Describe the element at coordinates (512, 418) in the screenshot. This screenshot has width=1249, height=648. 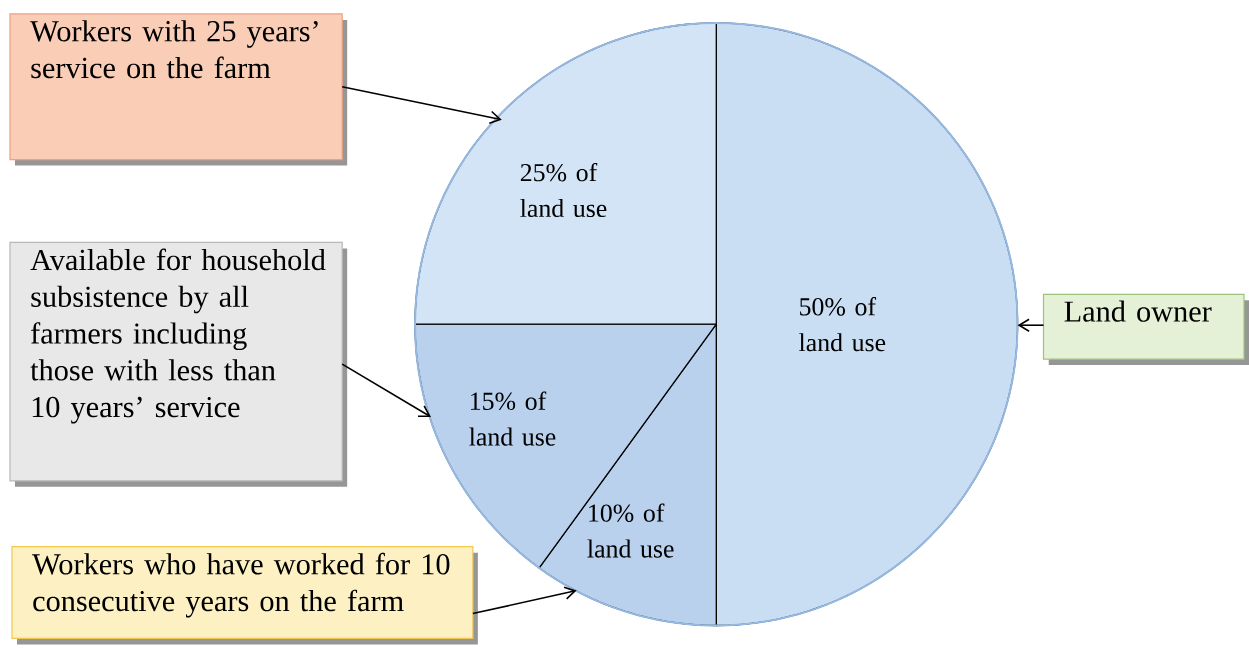
I see `data-label: 15% of land use` at that location.